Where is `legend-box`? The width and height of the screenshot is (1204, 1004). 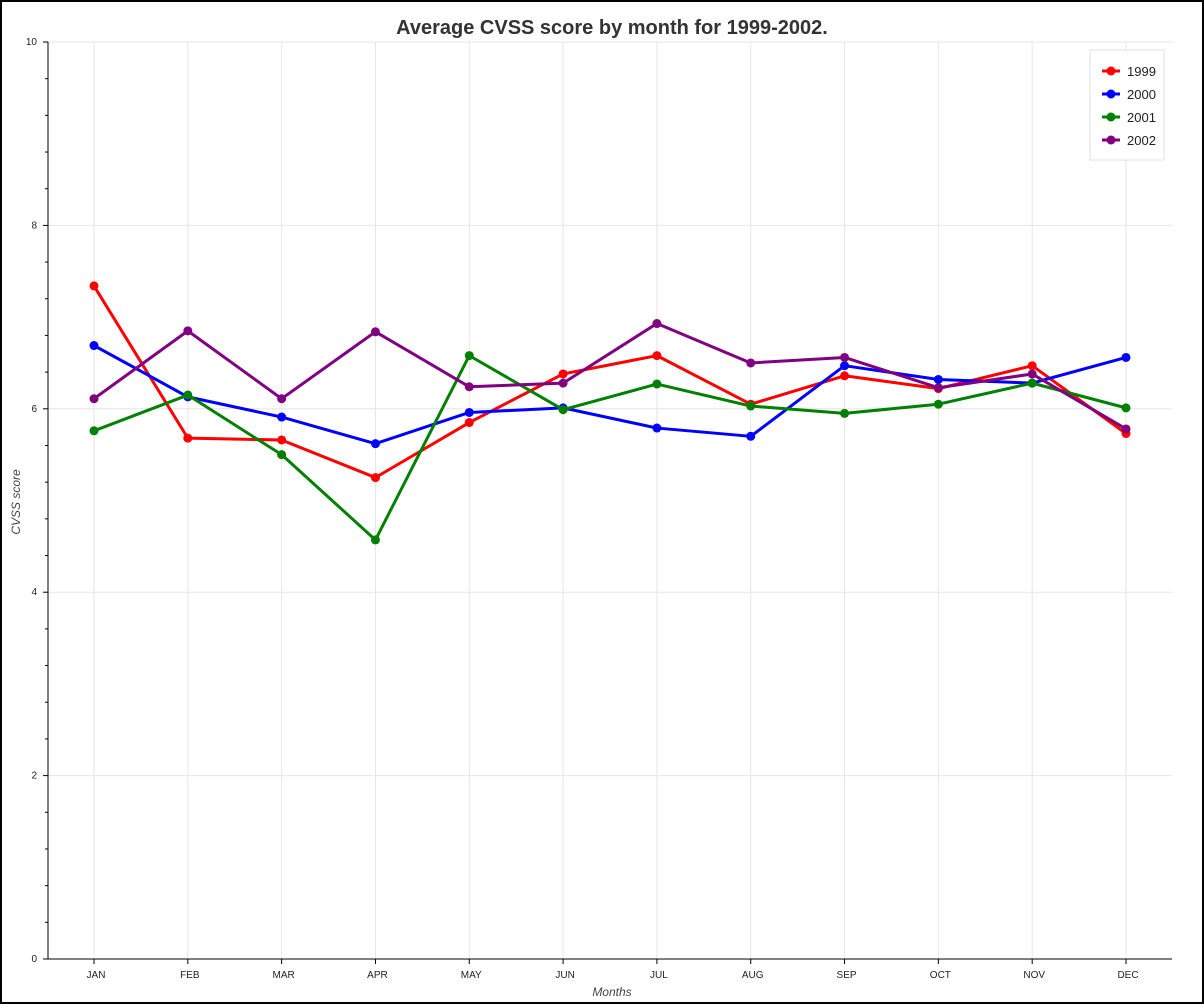 legend-box is located at coordinates (1127, 105).